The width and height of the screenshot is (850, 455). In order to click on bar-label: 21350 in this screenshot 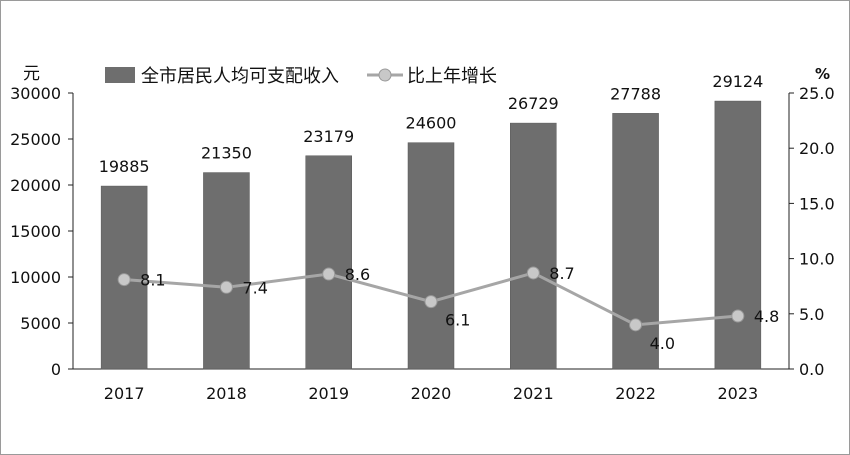, I will do `click(226, 153)`.